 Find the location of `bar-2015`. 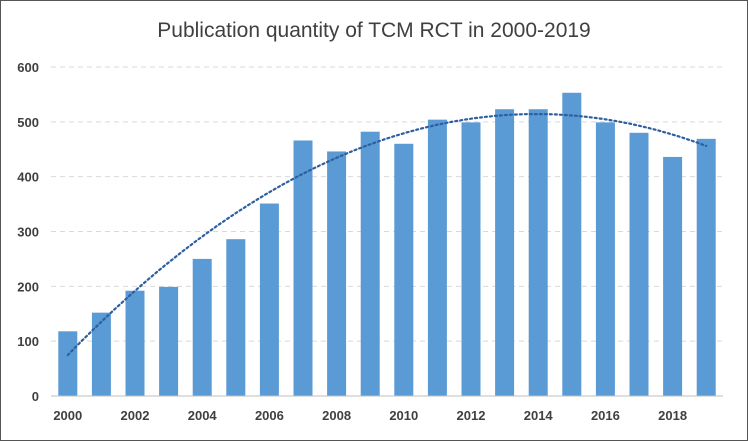

bar-2015 is located at coordinates (572, 244).